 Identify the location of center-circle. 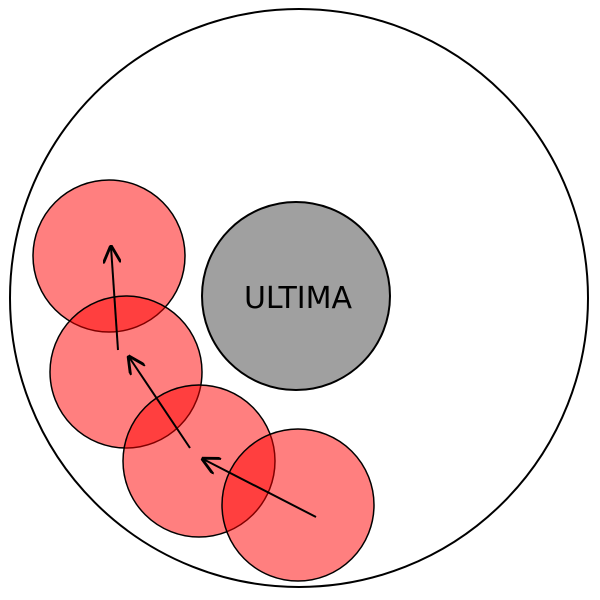
(296, 296).